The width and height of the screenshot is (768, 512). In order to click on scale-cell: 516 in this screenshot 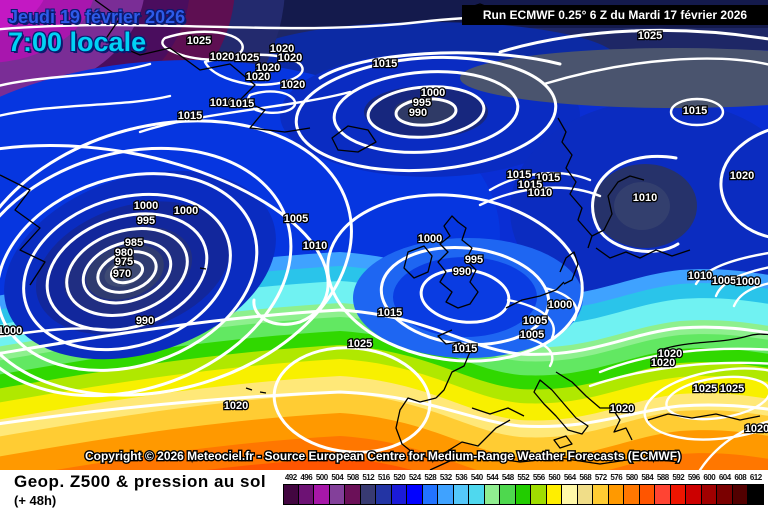, I will do `click(384, 489)`.